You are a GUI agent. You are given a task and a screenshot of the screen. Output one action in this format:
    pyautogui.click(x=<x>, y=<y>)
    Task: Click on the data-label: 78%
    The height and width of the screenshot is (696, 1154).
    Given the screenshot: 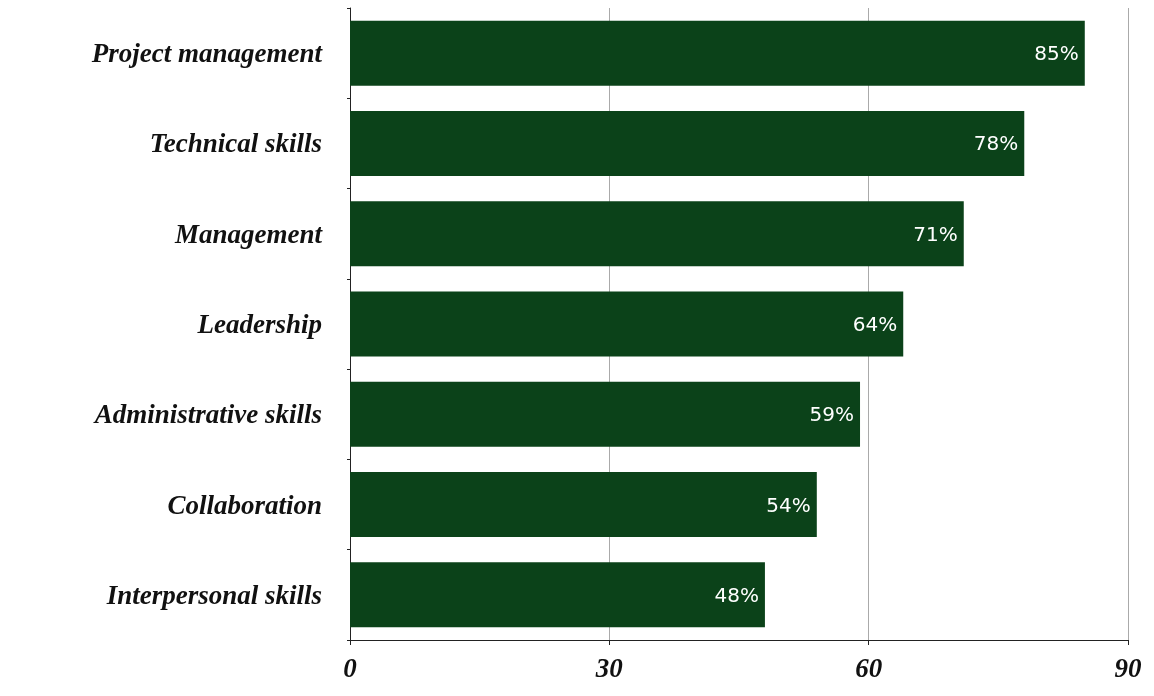 What is the action you would take?
    pyautogui.click(x=996, y=143)
    